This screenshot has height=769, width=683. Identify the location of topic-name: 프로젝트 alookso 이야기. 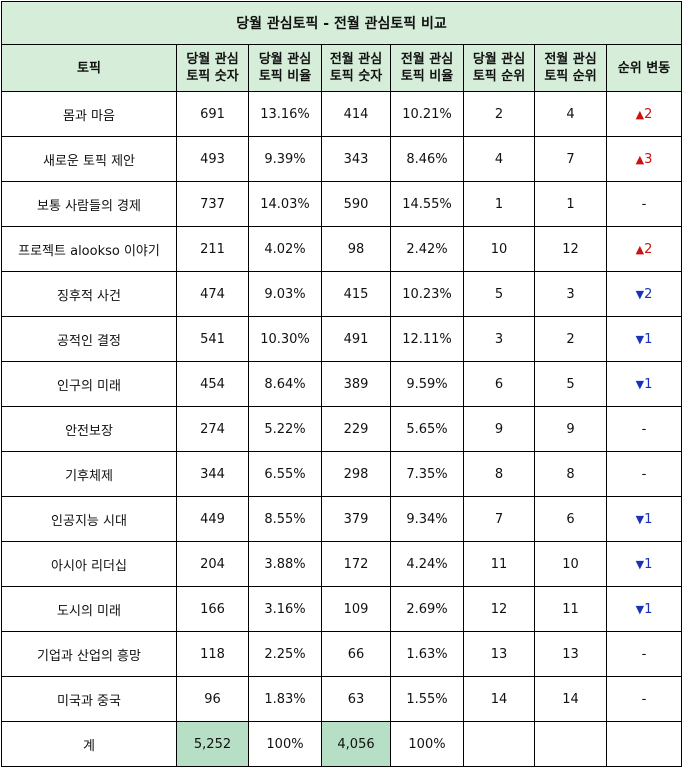
(89, 249).